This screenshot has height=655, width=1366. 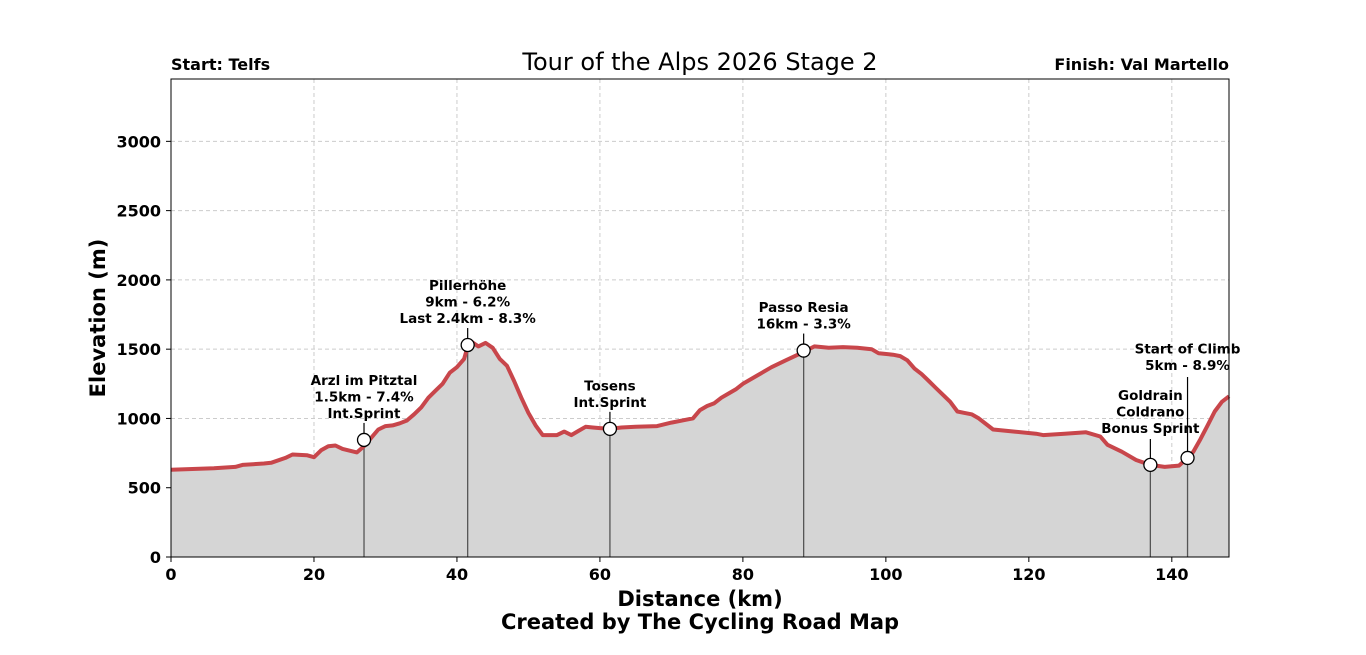 I want to click on y-tick-label: 1000, so click(x=138, y=418).